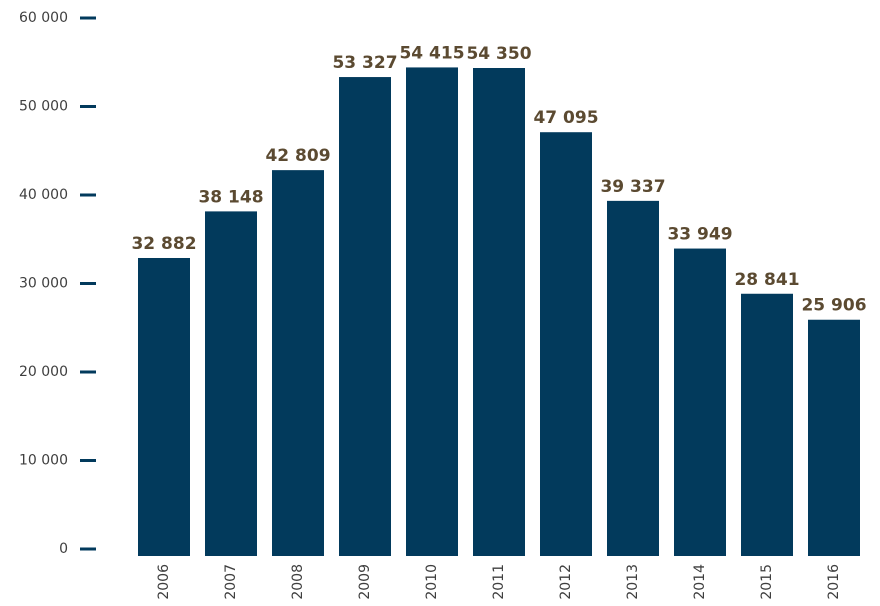 The width and height of the screenshot is (880, 606). Describe the element at coordinates (43, 107) in the screenshot. I see `y-tick-label: 50 000` at that location.